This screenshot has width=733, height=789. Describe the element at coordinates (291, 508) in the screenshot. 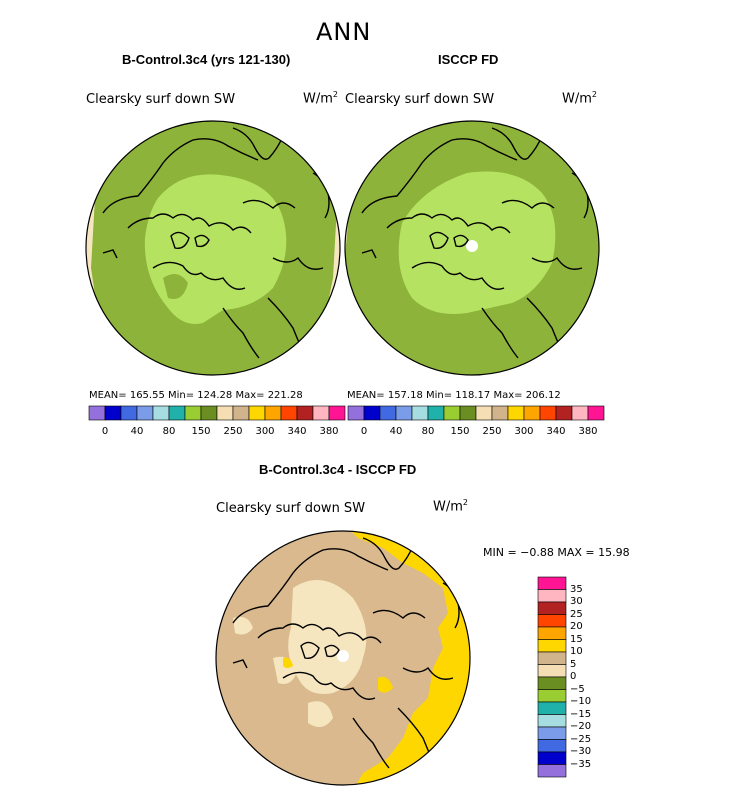

I see `diff-variable-label: Clearsky surf down SW` at that location.